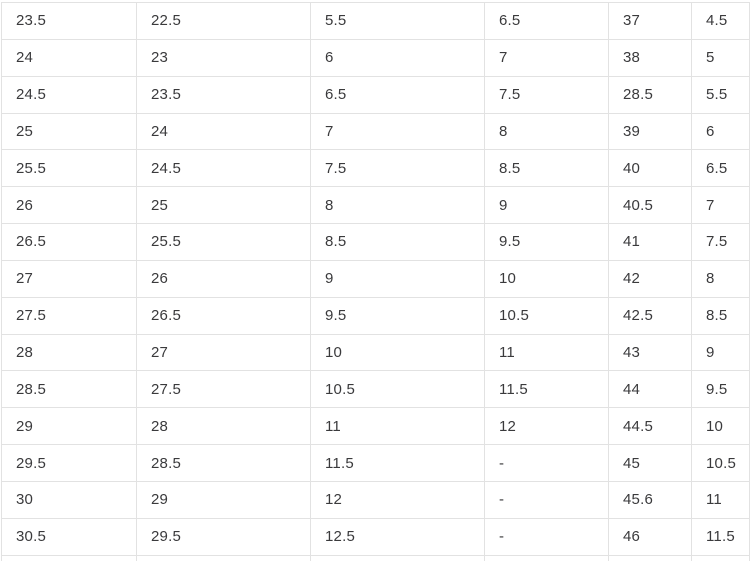 Image resolution: width=752 pixels, height=561 pixels. Describe the element at coordinates (650, 168) in the screenshot. I see `table-cell: 40` at that location.